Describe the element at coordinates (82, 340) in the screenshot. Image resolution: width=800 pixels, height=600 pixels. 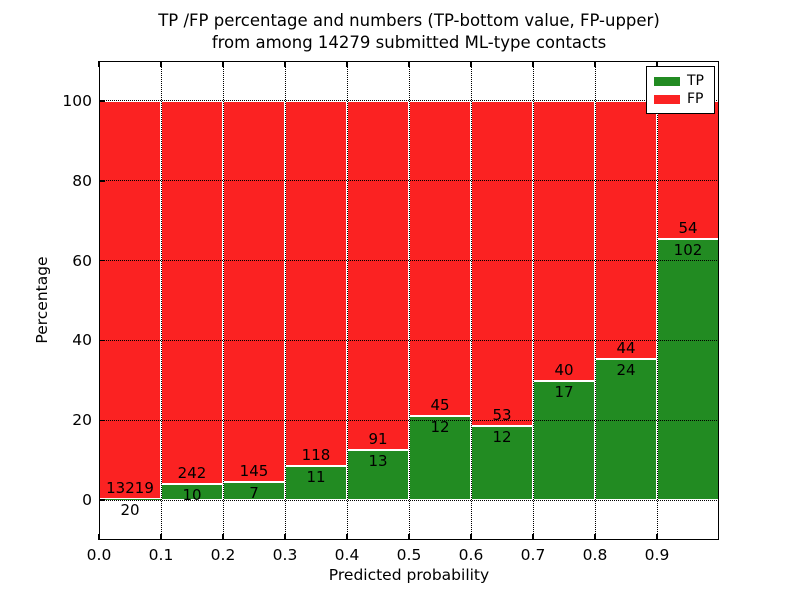
I see `y-tick-label: 40` at that location.